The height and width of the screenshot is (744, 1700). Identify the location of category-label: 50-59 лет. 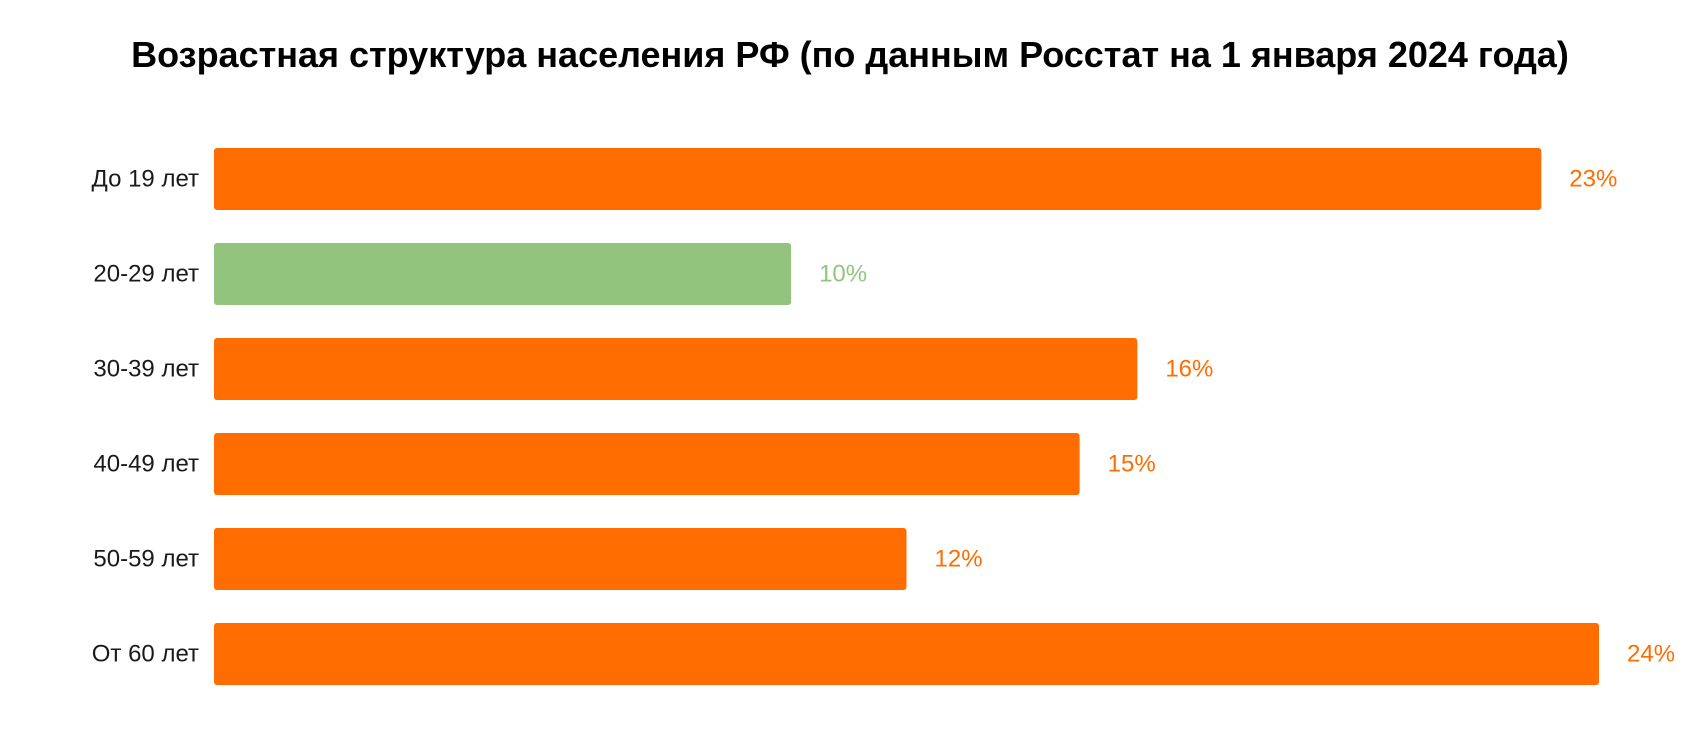
(146, 559).